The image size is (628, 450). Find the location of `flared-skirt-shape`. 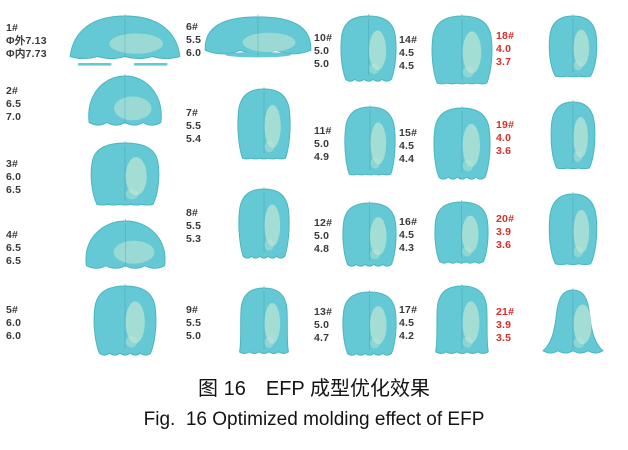

flared-skirt-shape is located at coordinates (572, 321).